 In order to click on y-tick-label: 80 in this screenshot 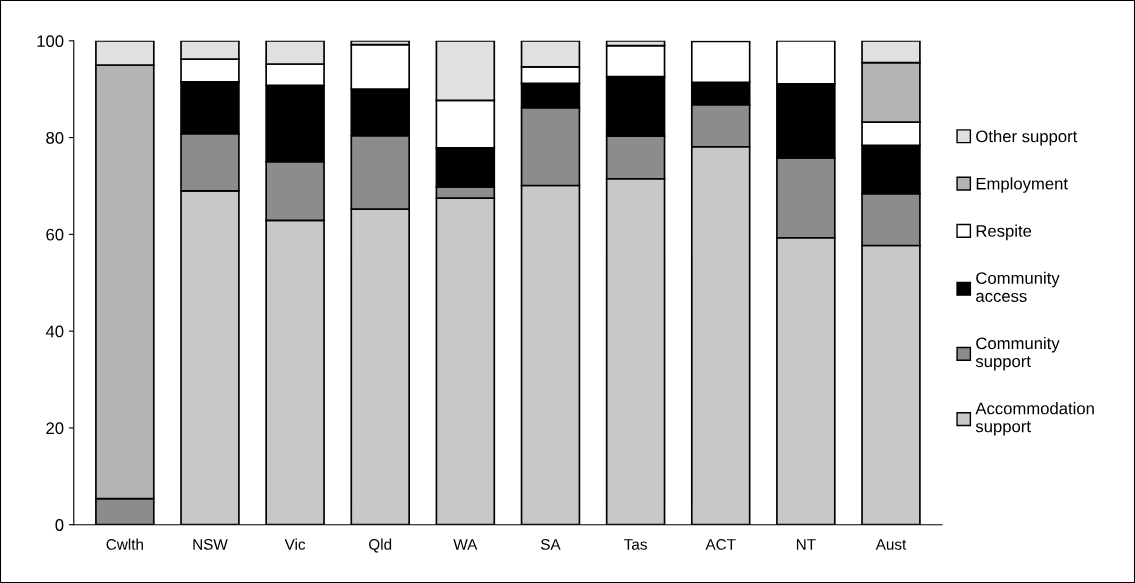, I will do `click(55, 137)`.